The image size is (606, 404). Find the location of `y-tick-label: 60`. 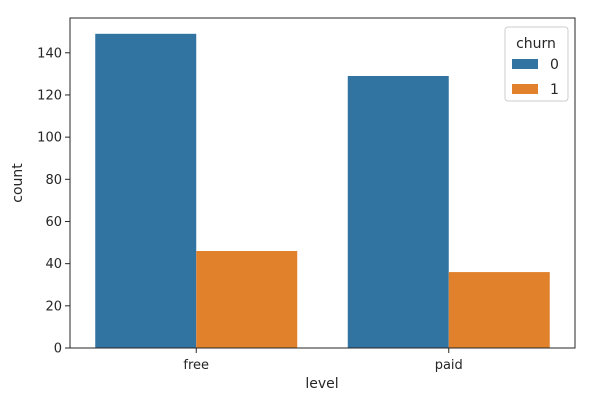

y-tick-label: 60 is located at coordinates (53, 222).